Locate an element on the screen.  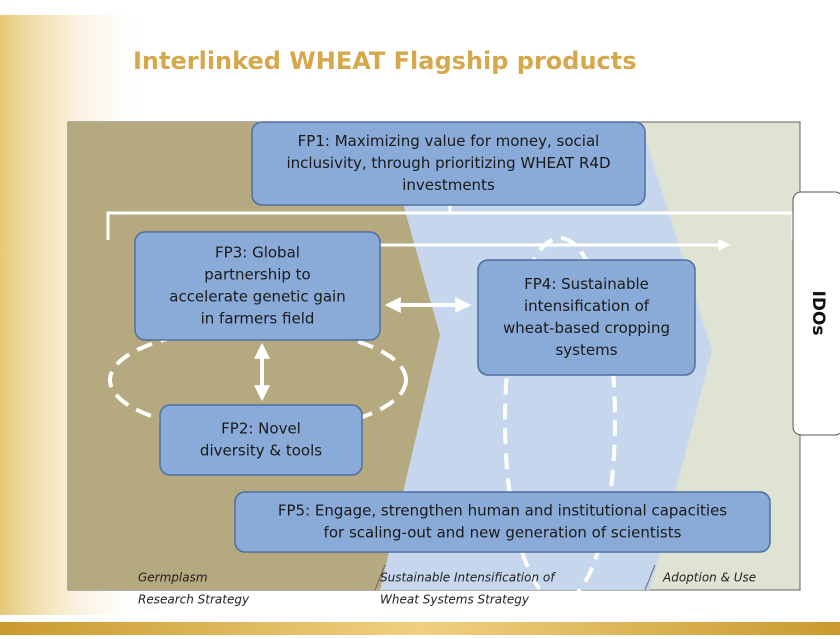
outcome-box is located at coordinates (816, 313).